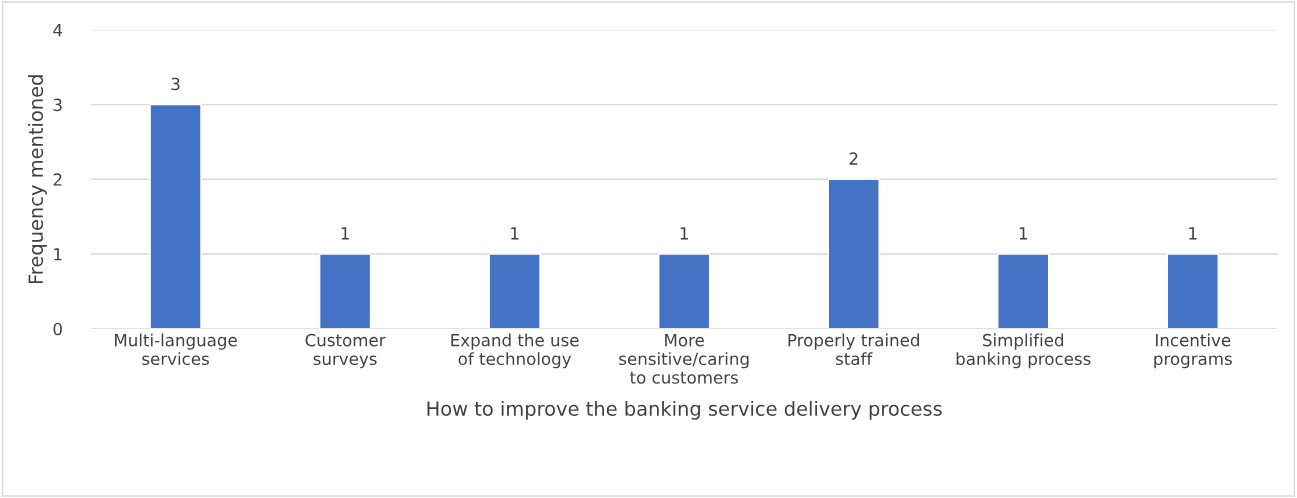 This screenshot has width=1297, height=498. What do you see at coordinates (175, 84) in the screenshot?
I see `data-label: 3` at bounding box center [175, 84].